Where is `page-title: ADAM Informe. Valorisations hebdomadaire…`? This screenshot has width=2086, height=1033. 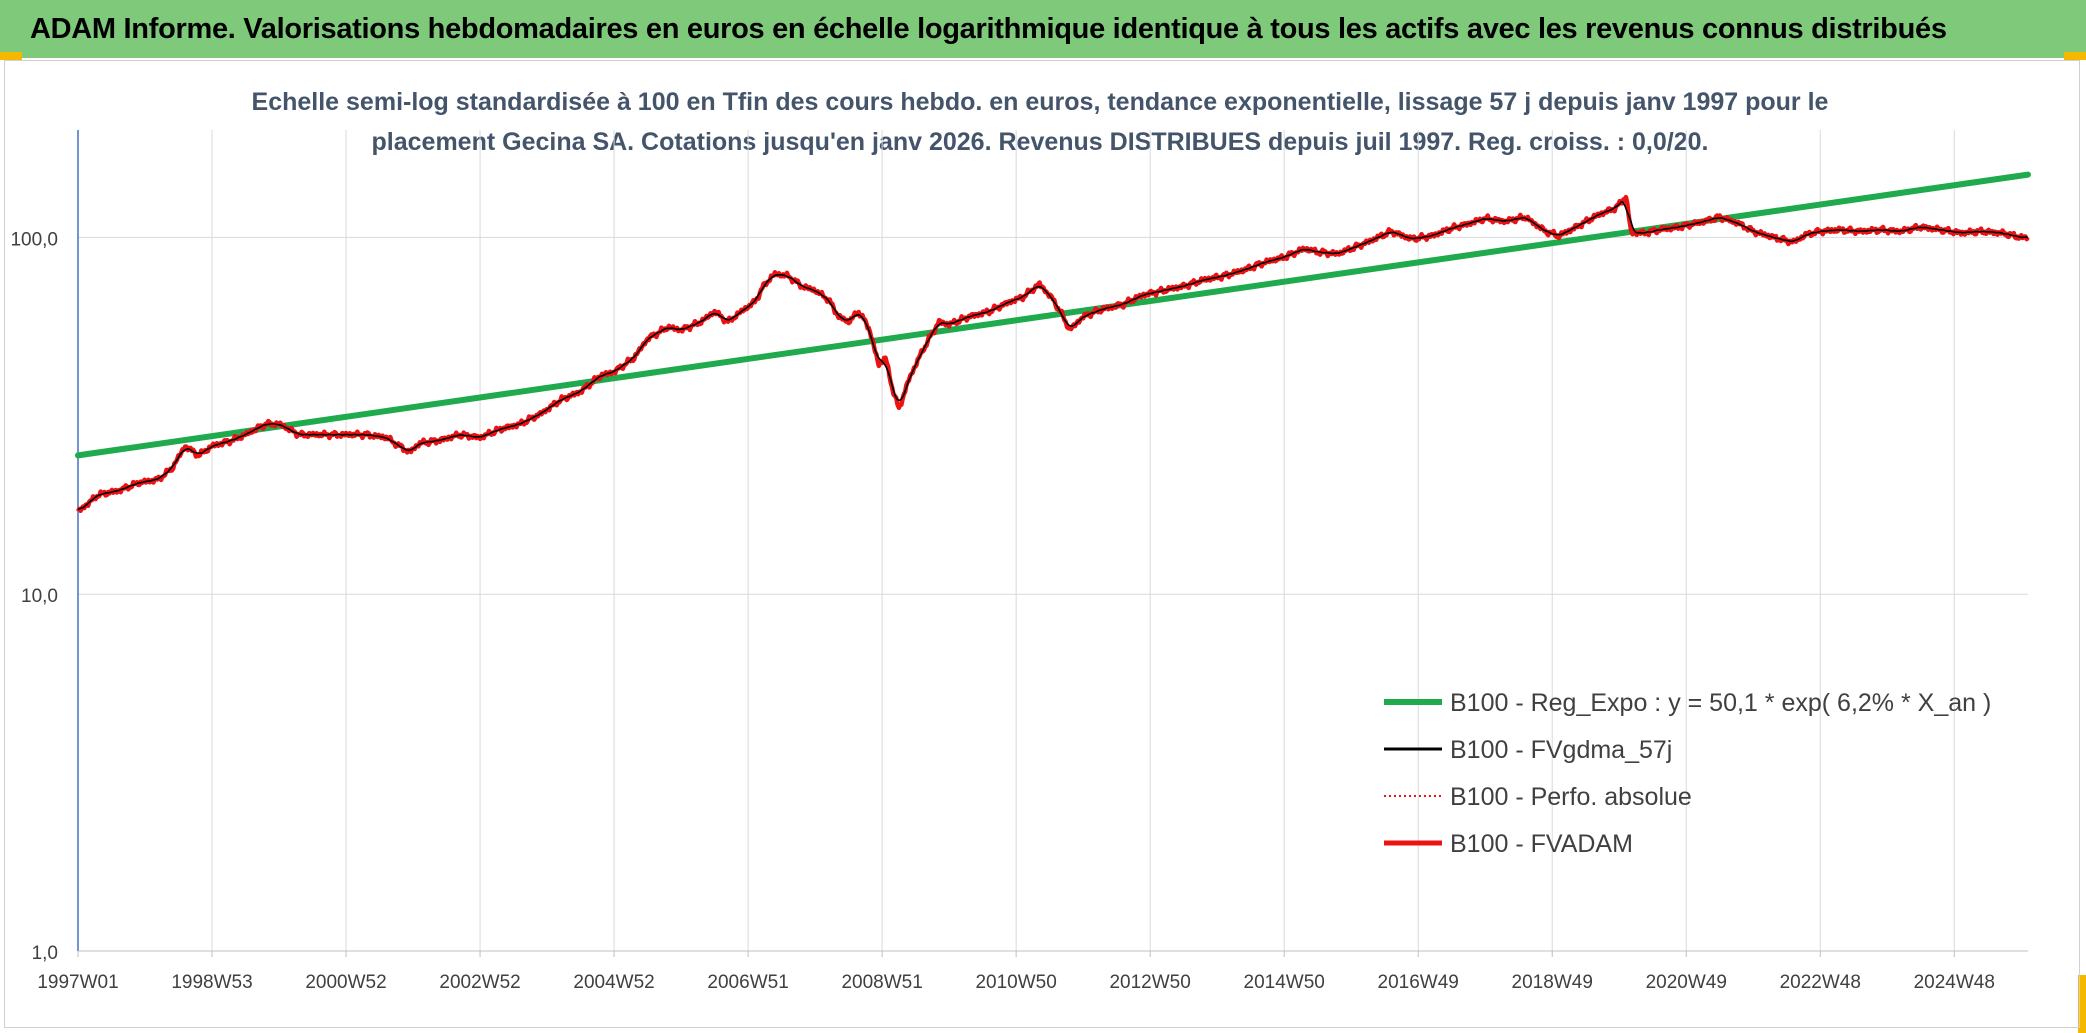 page-title: ADAM Informe. Valorisations hebdomadaire… is located at coordinates (988, 29).